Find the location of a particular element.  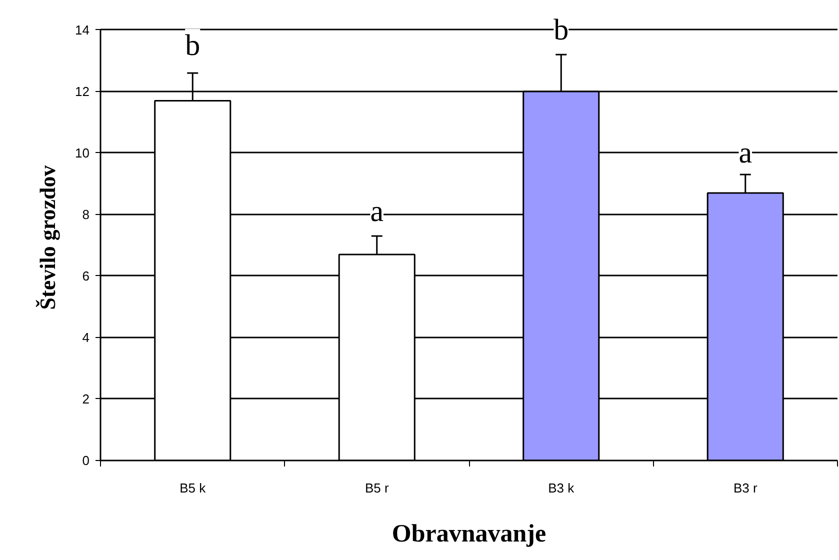

y-tick-label: 6 is located at coordinates (86, 276).